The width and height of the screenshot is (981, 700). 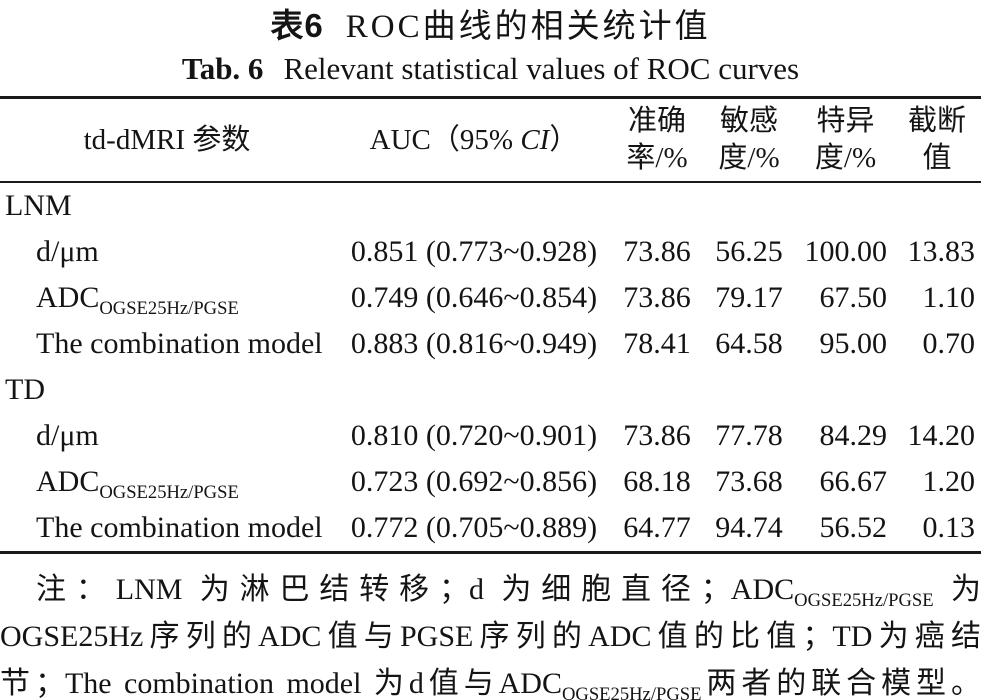 What do you see at coordinates (297, 25) in the screenshot?
I see `table-number-zh: 表6` at bounding box center [297, 25].